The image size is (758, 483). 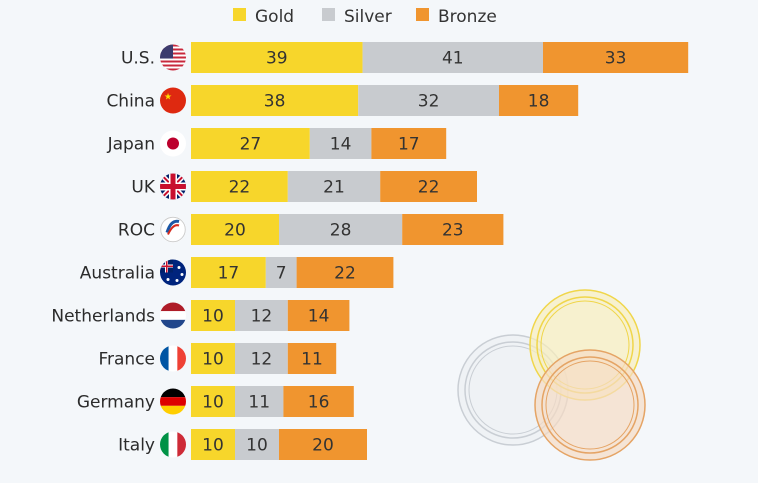 I want to click on row-japan: Japan 27 14 17, so click(x=277, y=143).